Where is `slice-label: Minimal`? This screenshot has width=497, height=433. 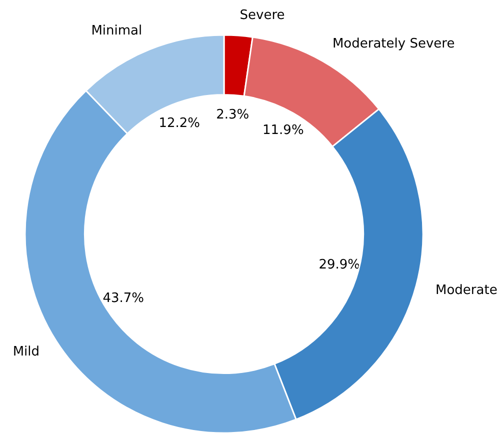
slice-label: Minimal is located at coordinates (116, 30).